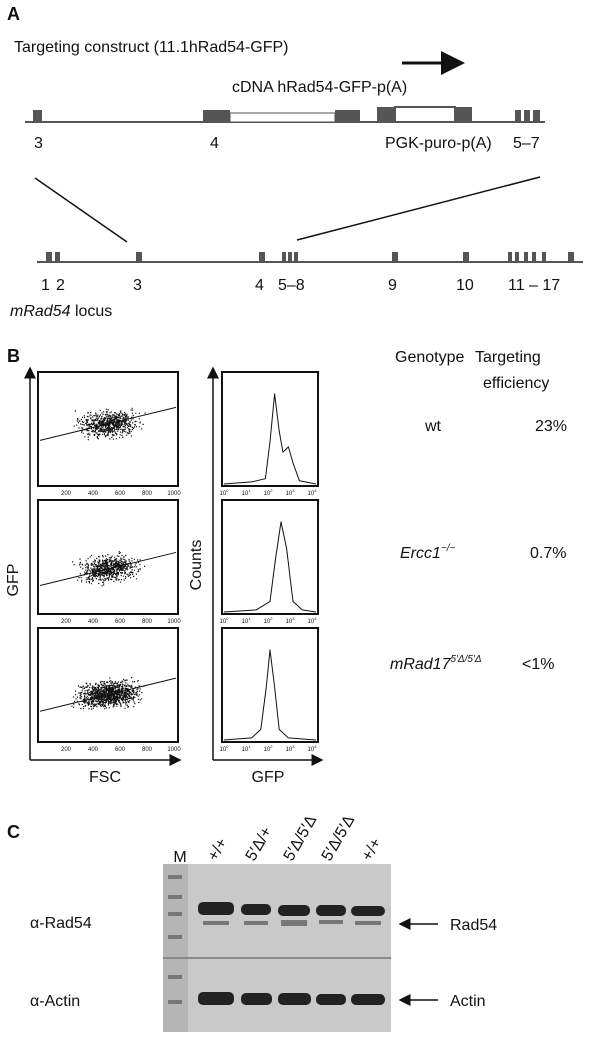 This screenshot has width=600, height=1043. What do you see at coordinates (268, 777) in the screenshot?
I see `x-axis-label: GFP` at bounding box center [268, 777].